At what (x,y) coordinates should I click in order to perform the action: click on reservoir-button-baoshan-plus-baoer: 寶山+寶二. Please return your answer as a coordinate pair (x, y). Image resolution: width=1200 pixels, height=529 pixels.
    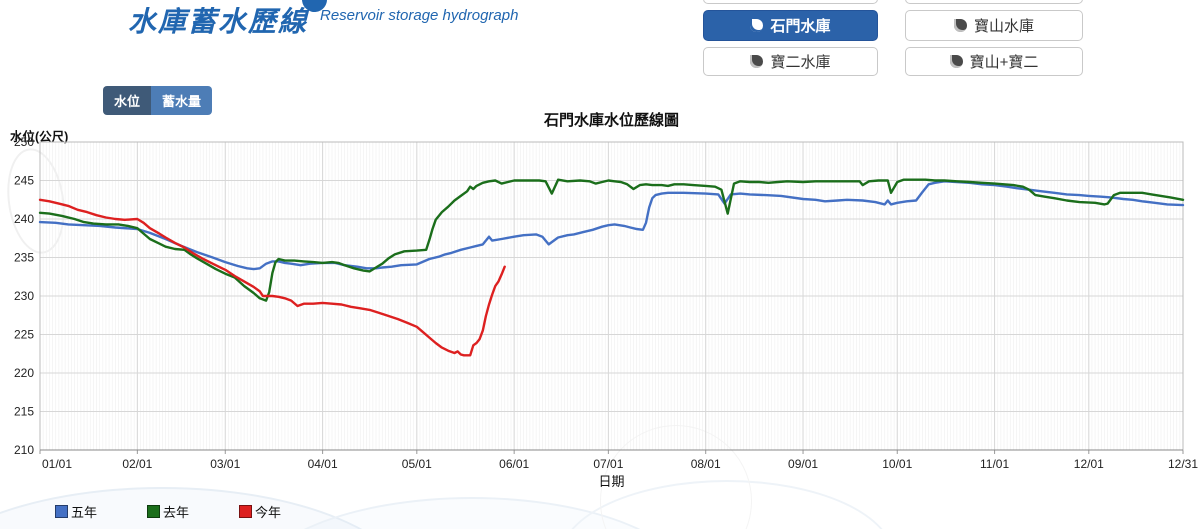
    Looking at the image, I should click on (994, 61).